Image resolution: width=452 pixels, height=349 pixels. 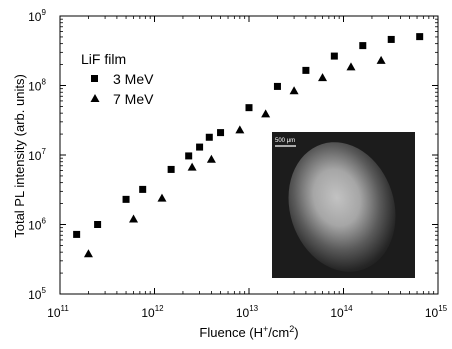 I want to click on y-tick-label-exponent: 6, so click(x=43, y=221).